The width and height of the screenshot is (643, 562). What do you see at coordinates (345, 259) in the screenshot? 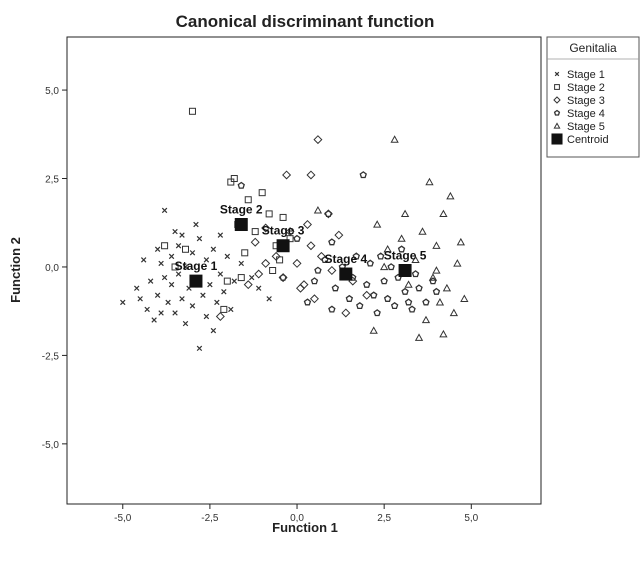
I see `centroid-label: Stage 4` at bounding box center [345, 259].